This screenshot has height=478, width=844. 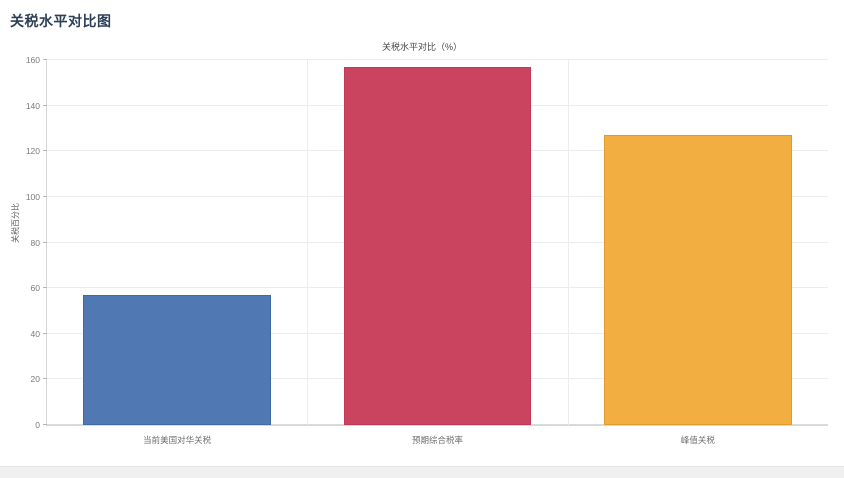 I want to click on y-axis-title: 关税百分比, so click(x=15, y=223).